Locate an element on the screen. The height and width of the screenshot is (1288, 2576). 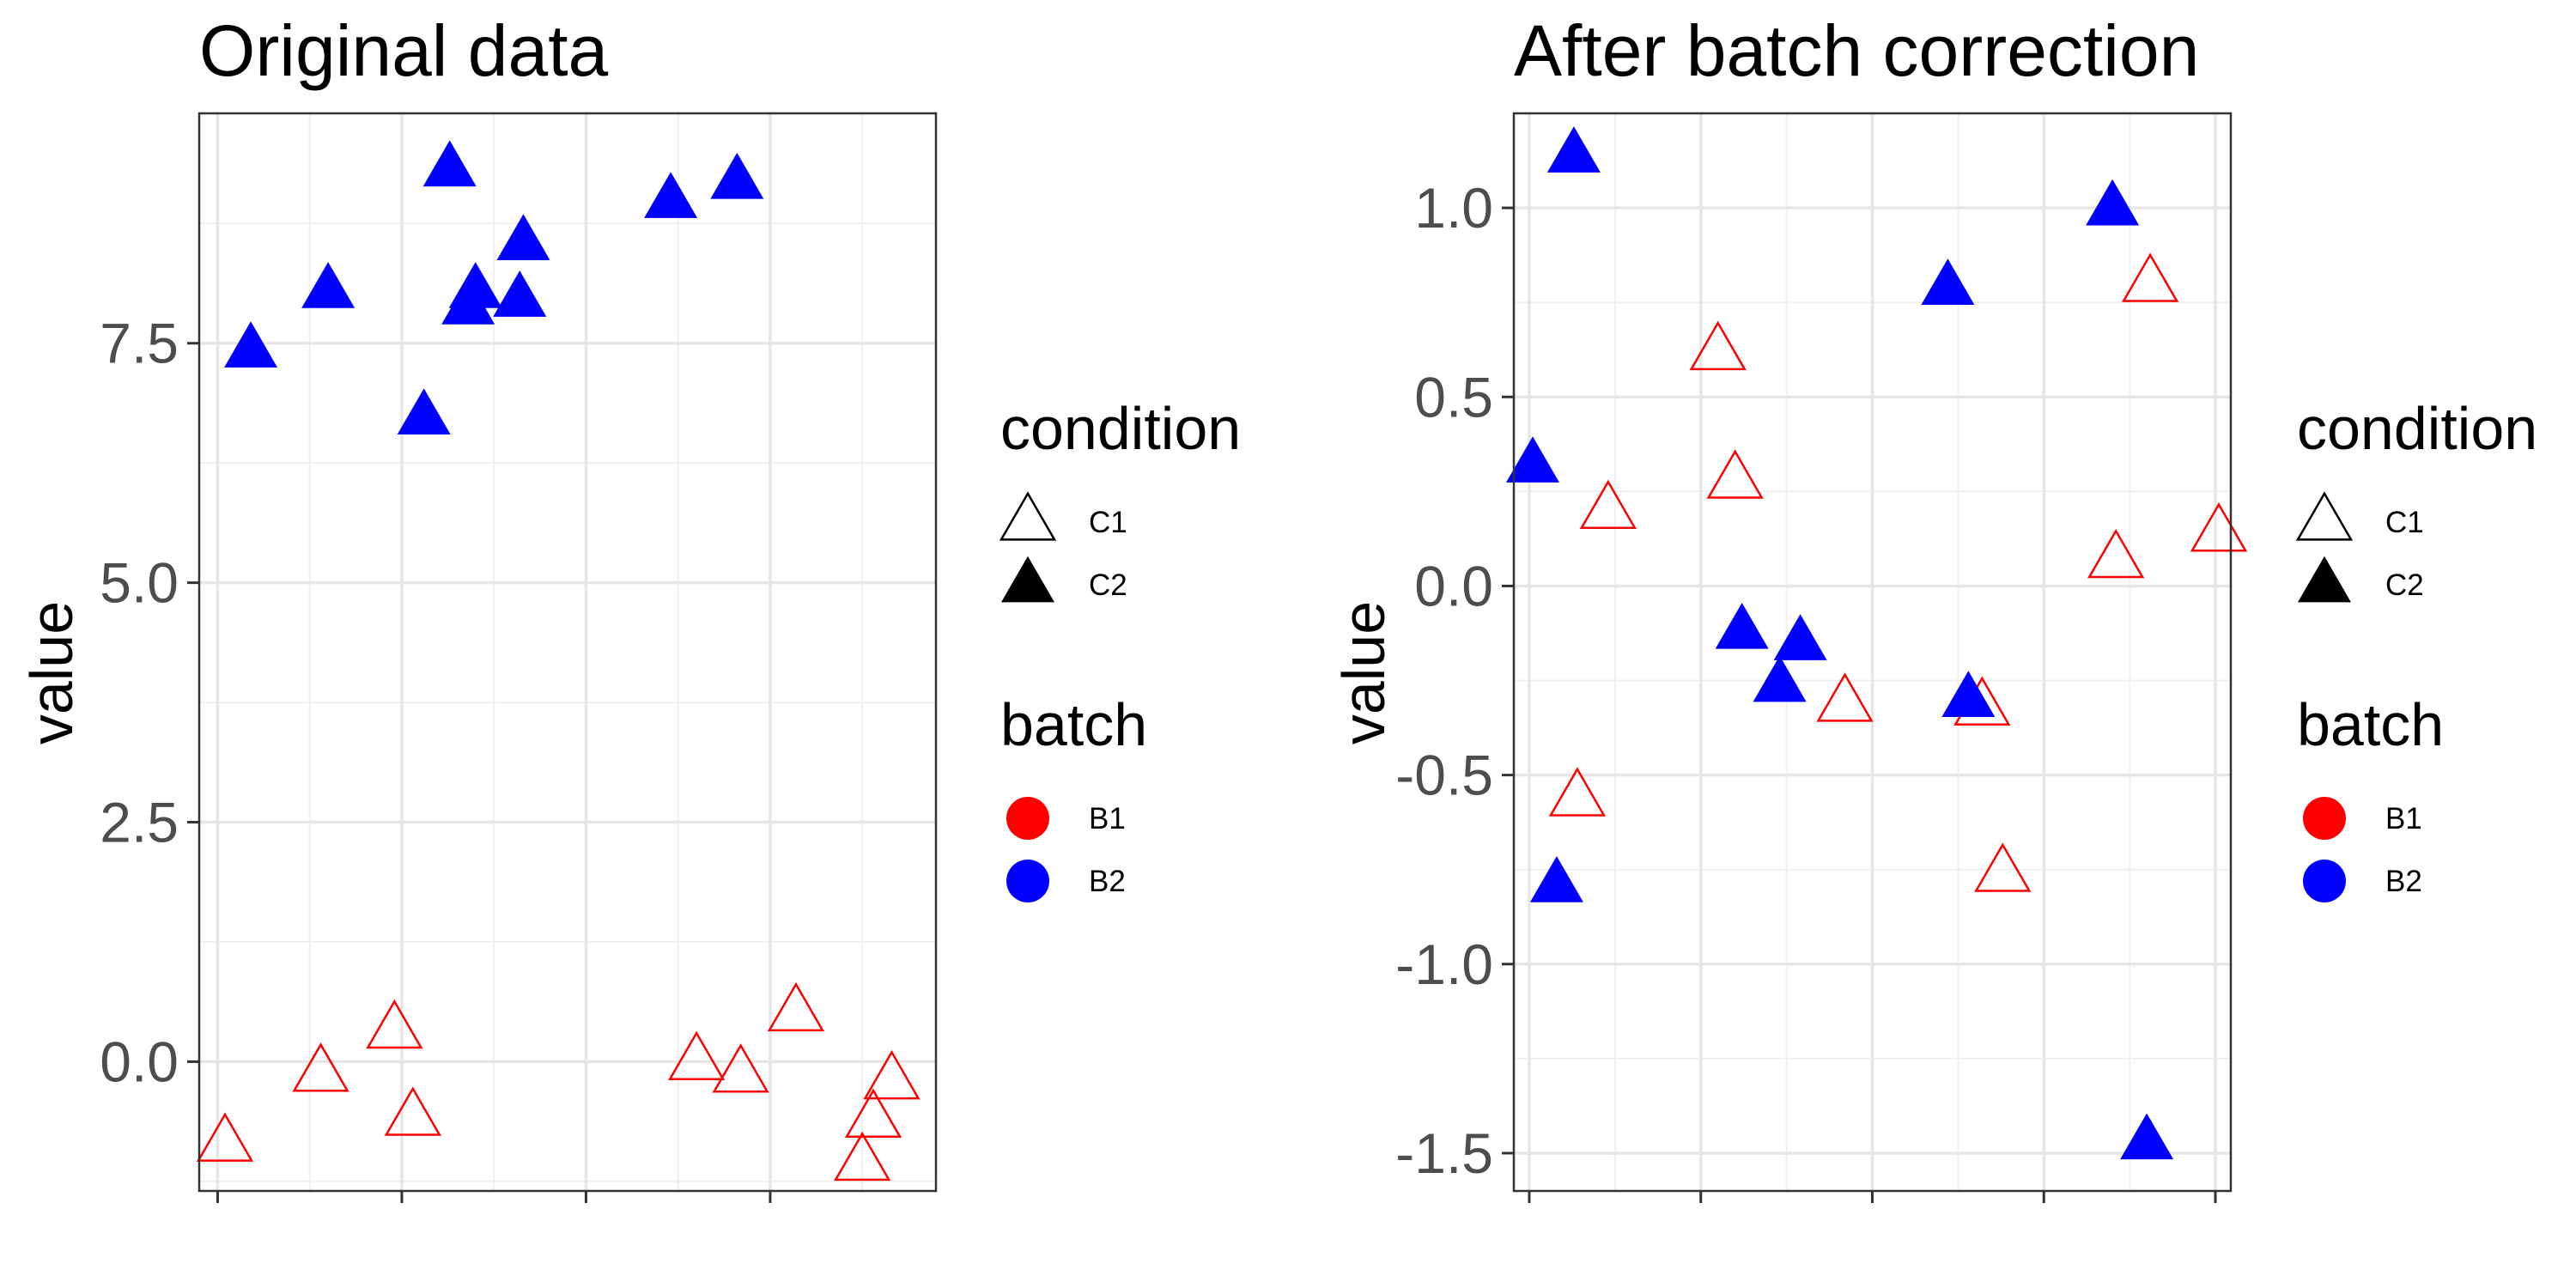
y-tick-label: -1.0 is located at coordinates (1444, 965).